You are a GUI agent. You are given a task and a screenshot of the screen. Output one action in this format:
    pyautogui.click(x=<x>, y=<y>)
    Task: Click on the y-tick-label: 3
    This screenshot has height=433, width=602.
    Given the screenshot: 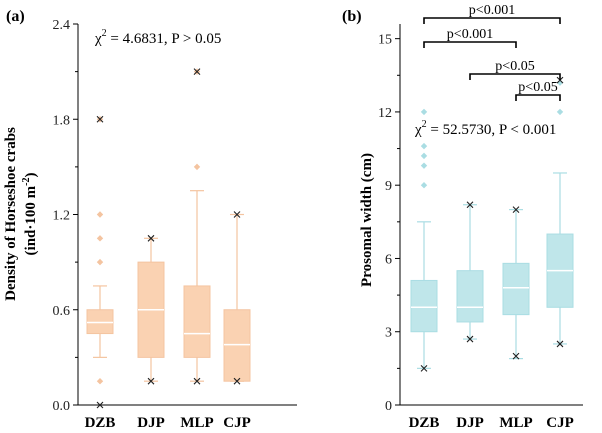 What is the action you would take?
    pyautogui.click(x=388, y=333)
    